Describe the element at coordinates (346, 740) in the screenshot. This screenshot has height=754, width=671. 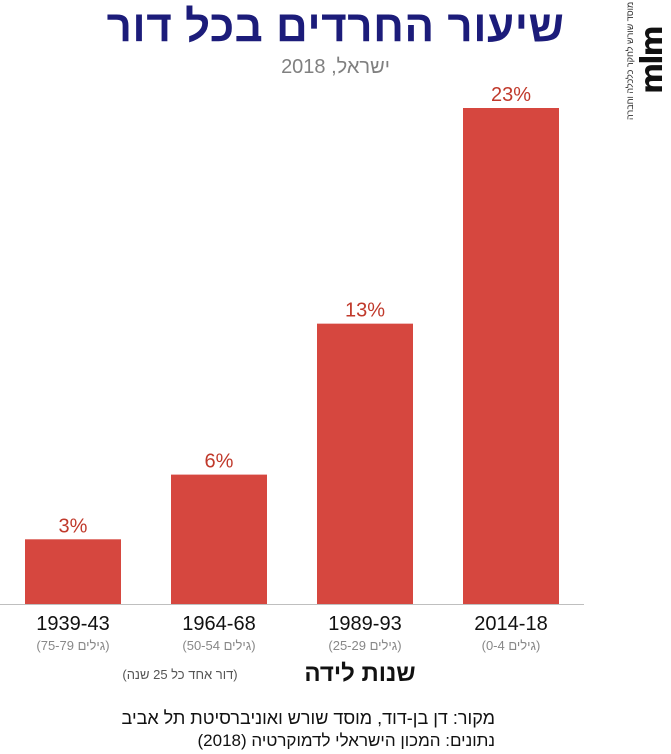
I see `data-source-line: נתונים: המכון הישראלי לדמוקרטיה (2018)` at that location.